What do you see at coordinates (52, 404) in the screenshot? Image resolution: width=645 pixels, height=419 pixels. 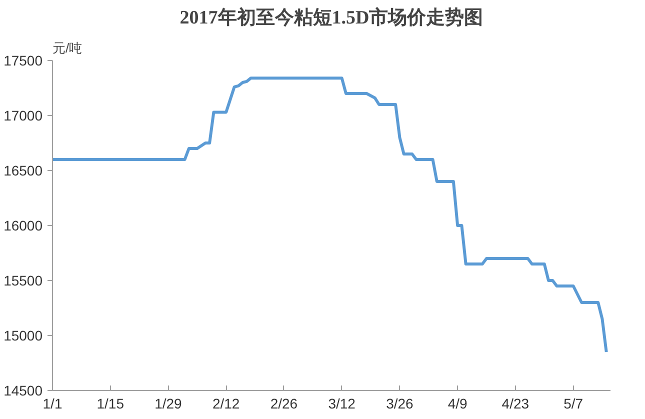 I see `x-tick-label: 1/1` at bounding box center [52, 404].